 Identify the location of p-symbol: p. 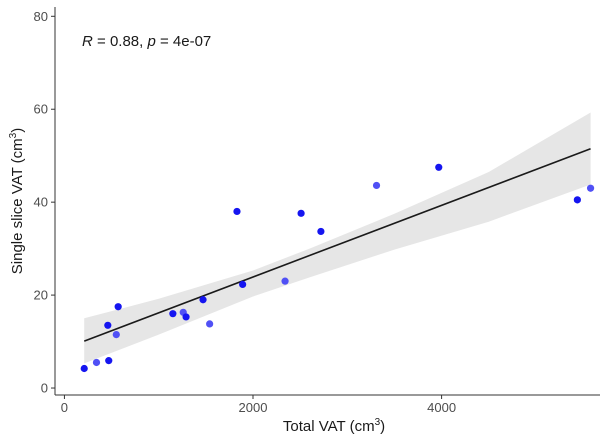
(150, 41).